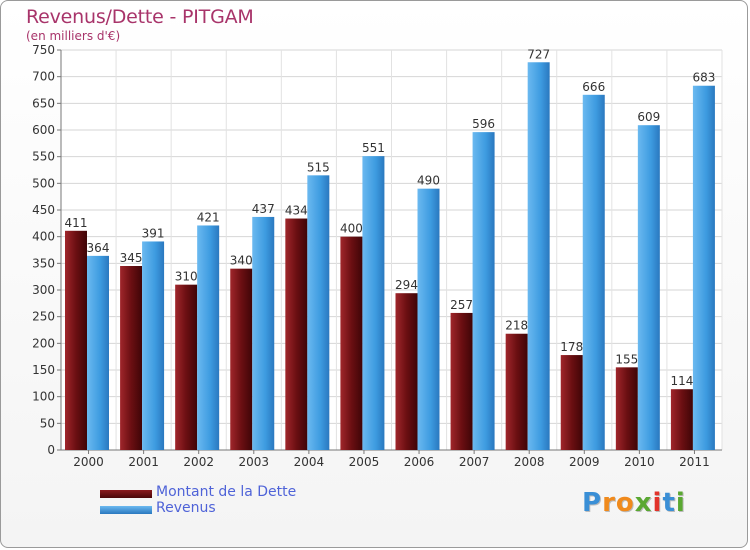  Describe the element at coordinates (626, 359) in the screenshot. I see `data-label-debt: 155` at that location.